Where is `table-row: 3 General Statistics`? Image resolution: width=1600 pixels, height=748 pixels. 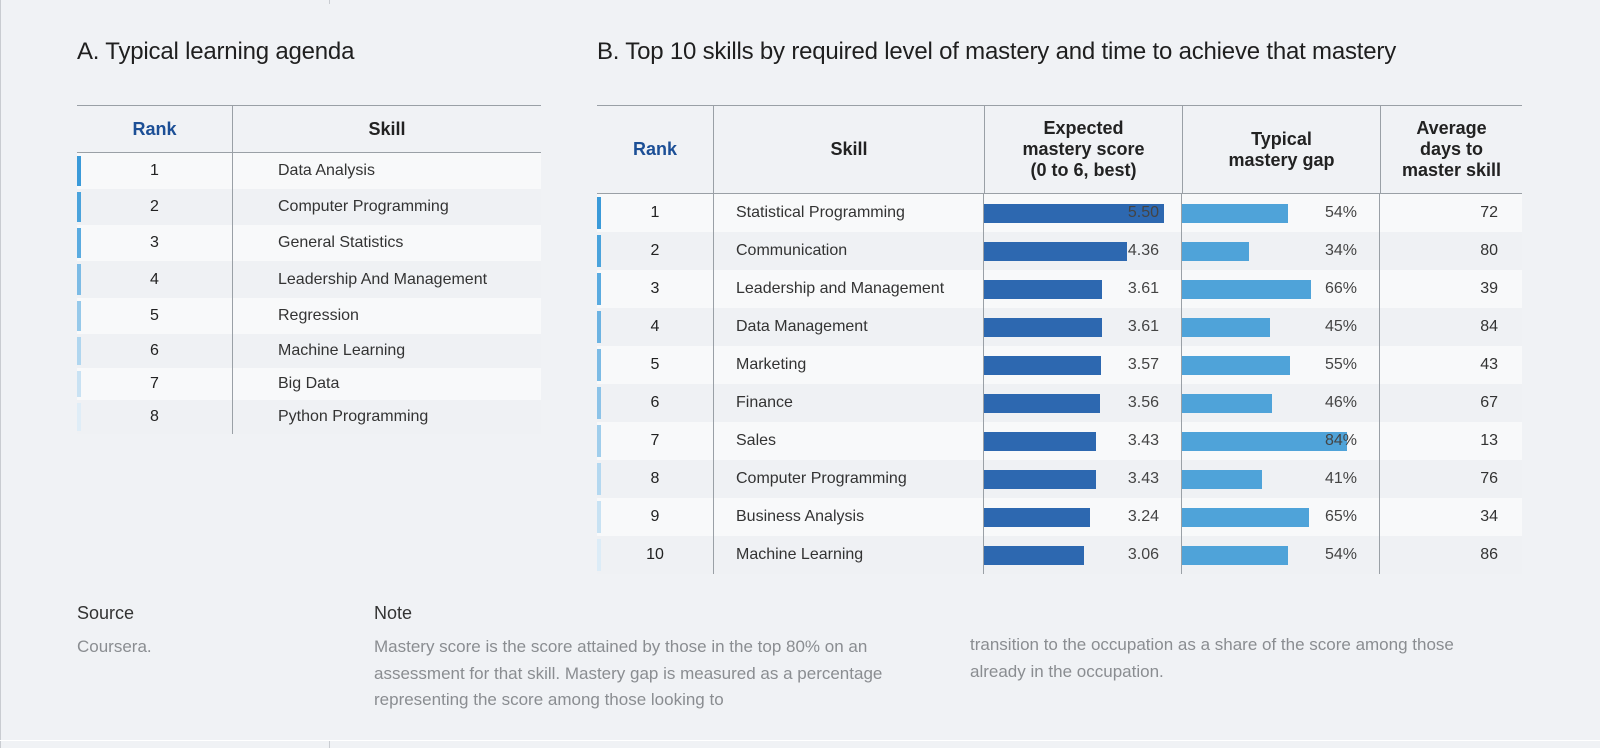 table-row: 3 General Statistics is located at coordinates (309, 243).